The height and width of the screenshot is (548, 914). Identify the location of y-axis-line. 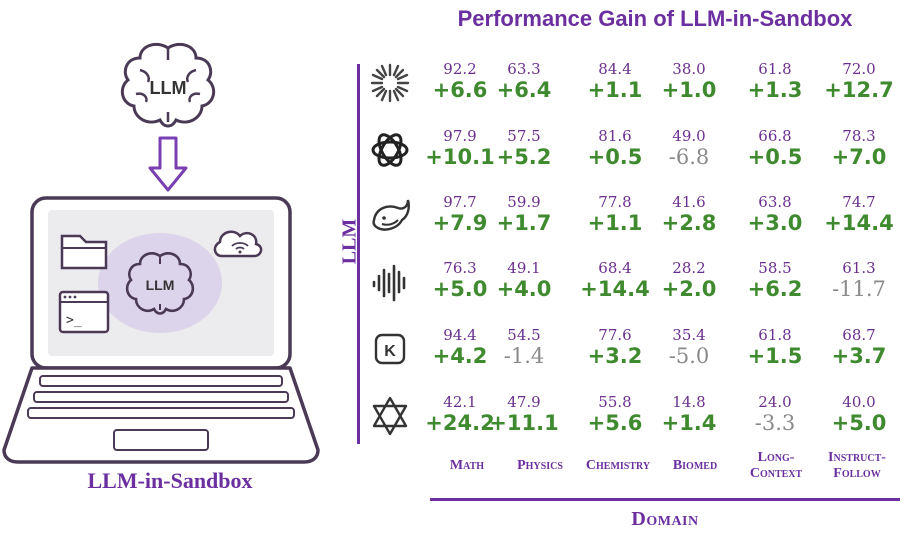
(358, 254).